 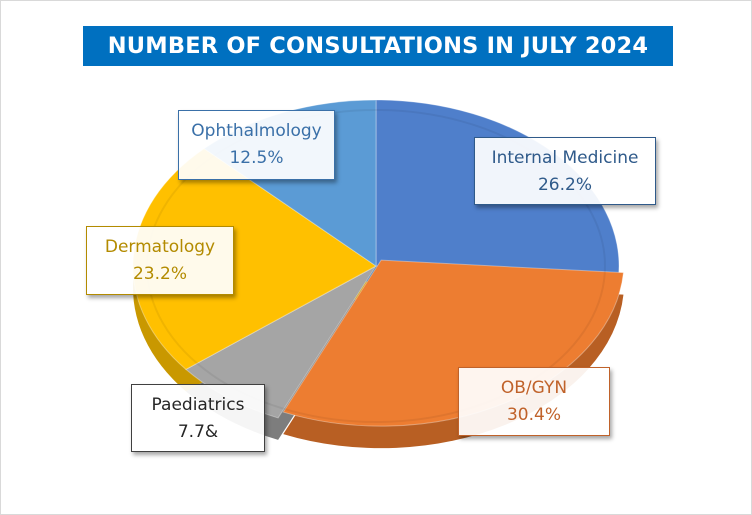 I want to click on label-paediatrics-value: 7.7&, so click(x=198, y=432).